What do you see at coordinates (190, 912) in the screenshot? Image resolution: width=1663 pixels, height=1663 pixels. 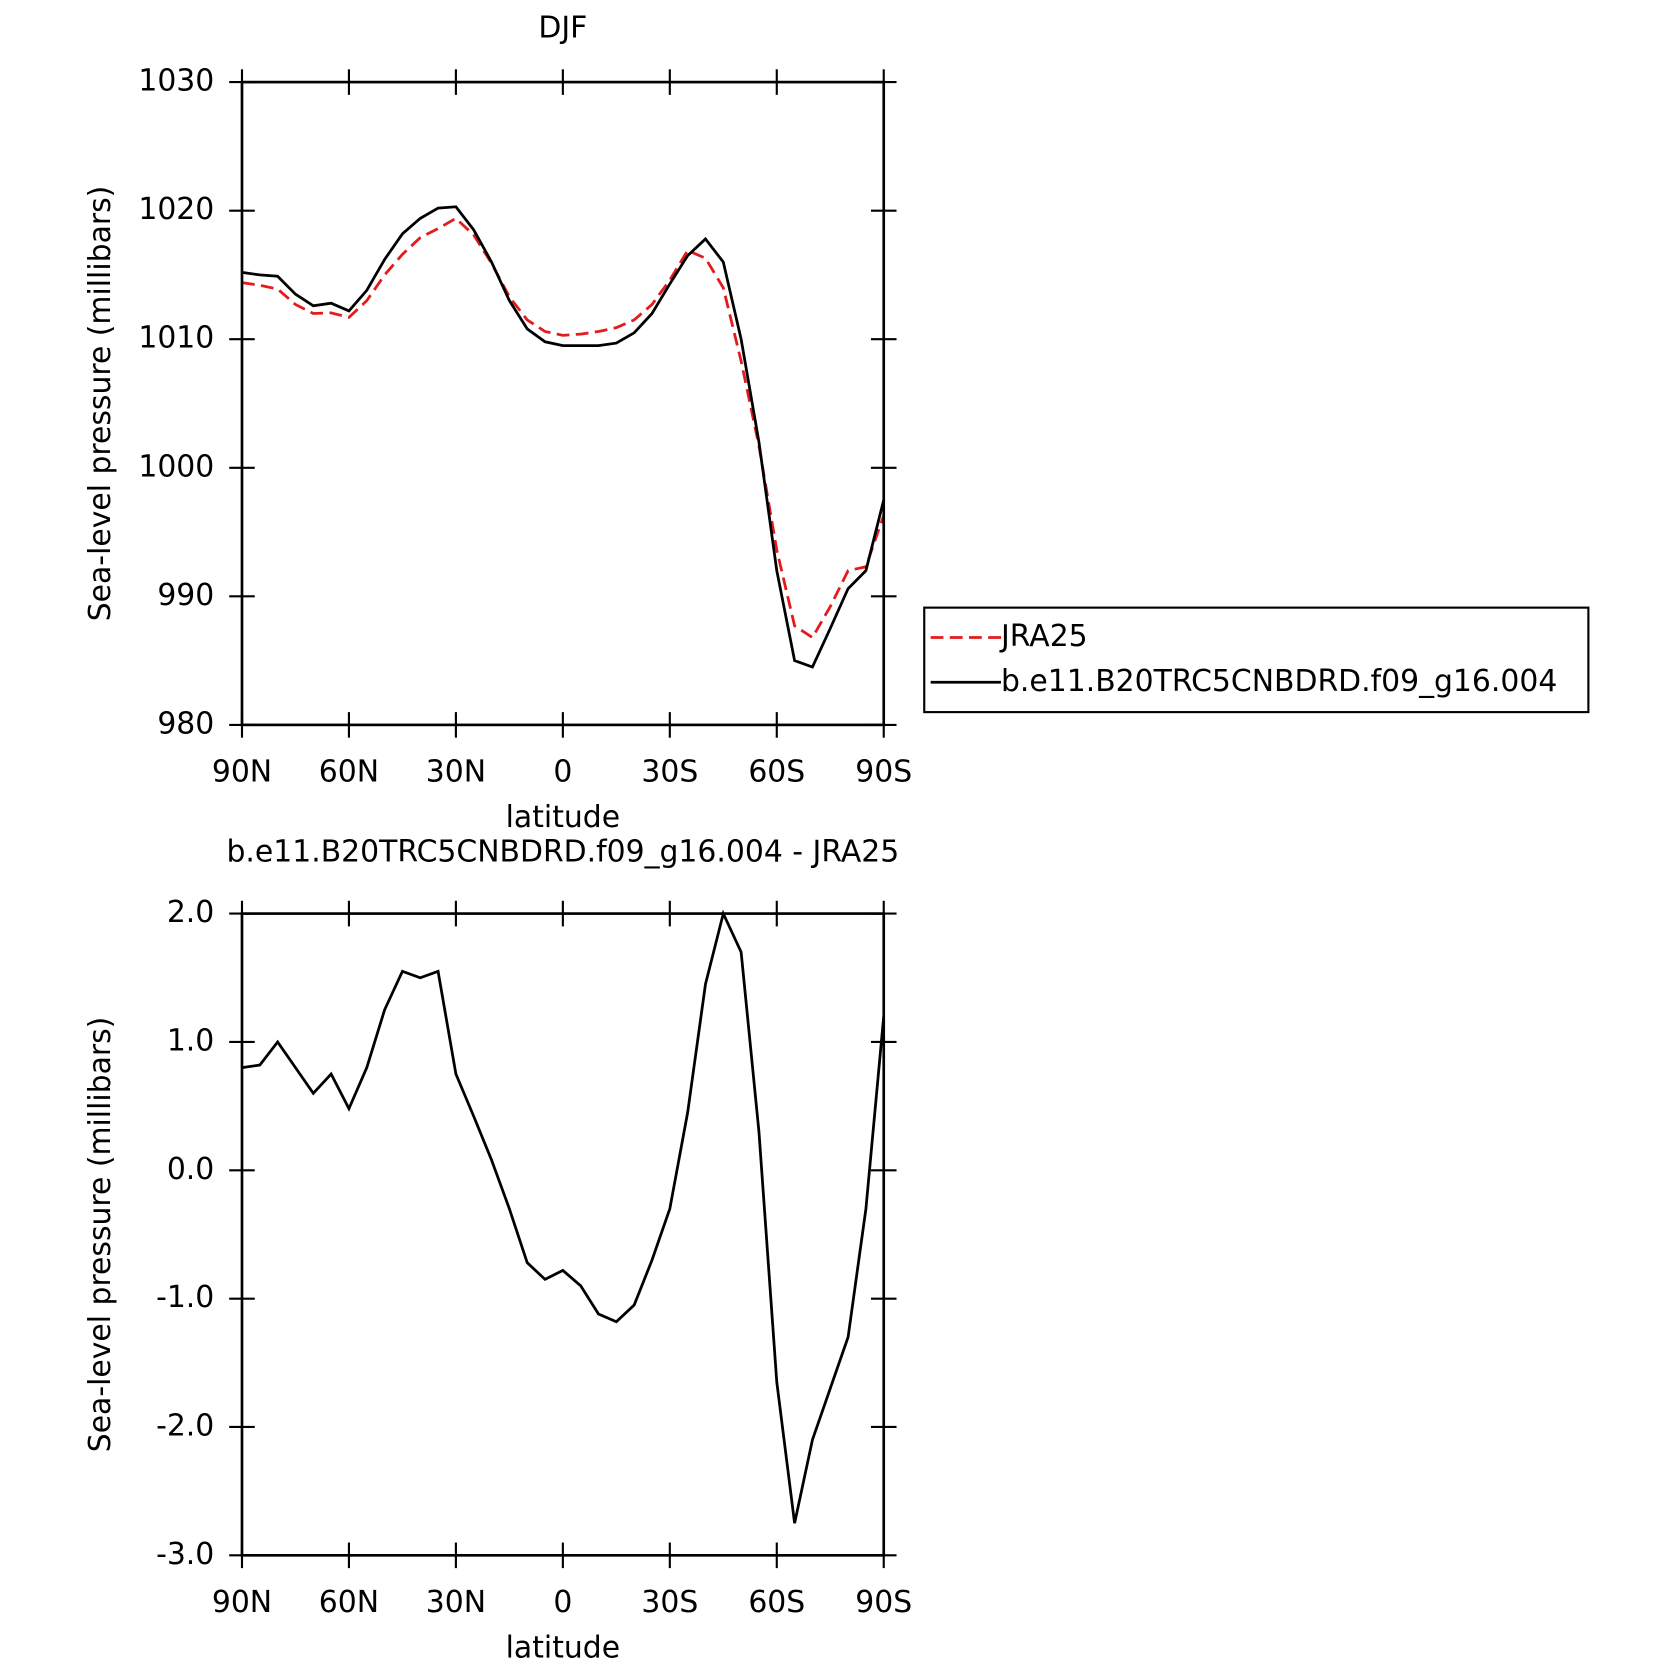 I see `y-tick-label: 2.0` at bounding box center [190, 912].